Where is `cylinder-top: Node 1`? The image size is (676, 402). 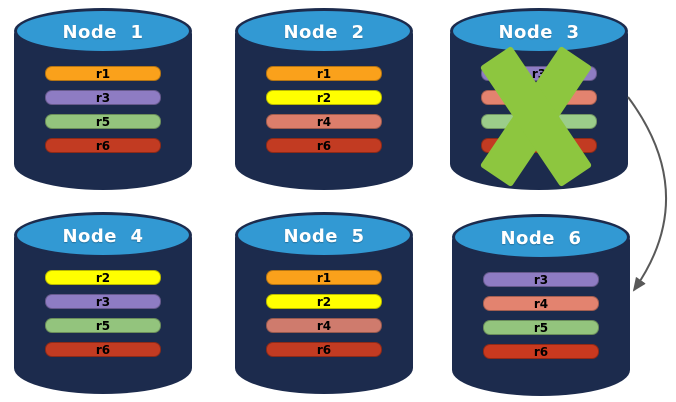
cylinder-top: Node 1 is located at coordinates (103, 31).